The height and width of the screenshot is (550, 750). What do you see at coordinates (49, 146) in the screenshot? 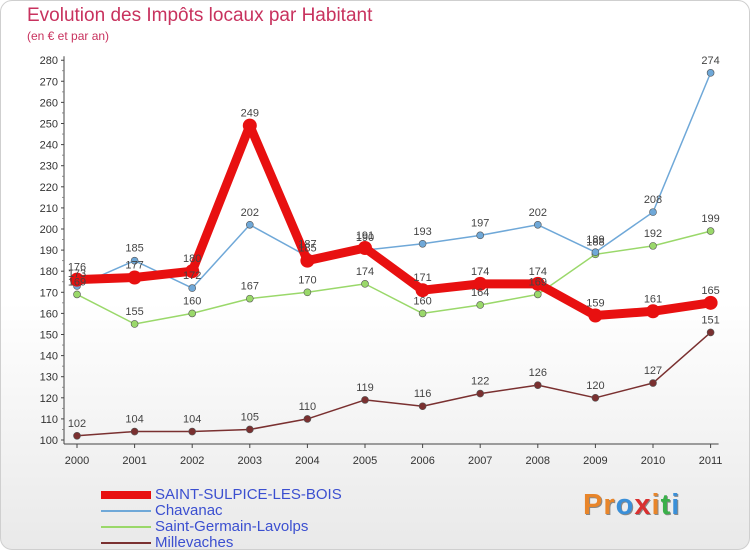
I see `y-tick-label: 240` at bounding box center [49, 146].